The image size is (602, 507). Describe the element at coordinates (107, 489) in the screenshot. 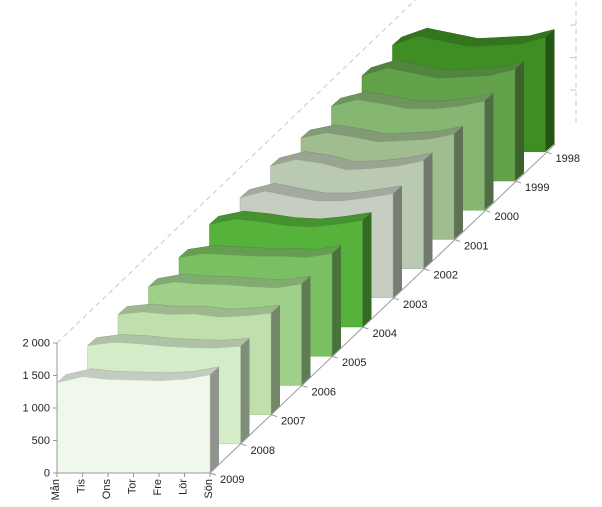

I see `x-tick-label: Ons` at that location.